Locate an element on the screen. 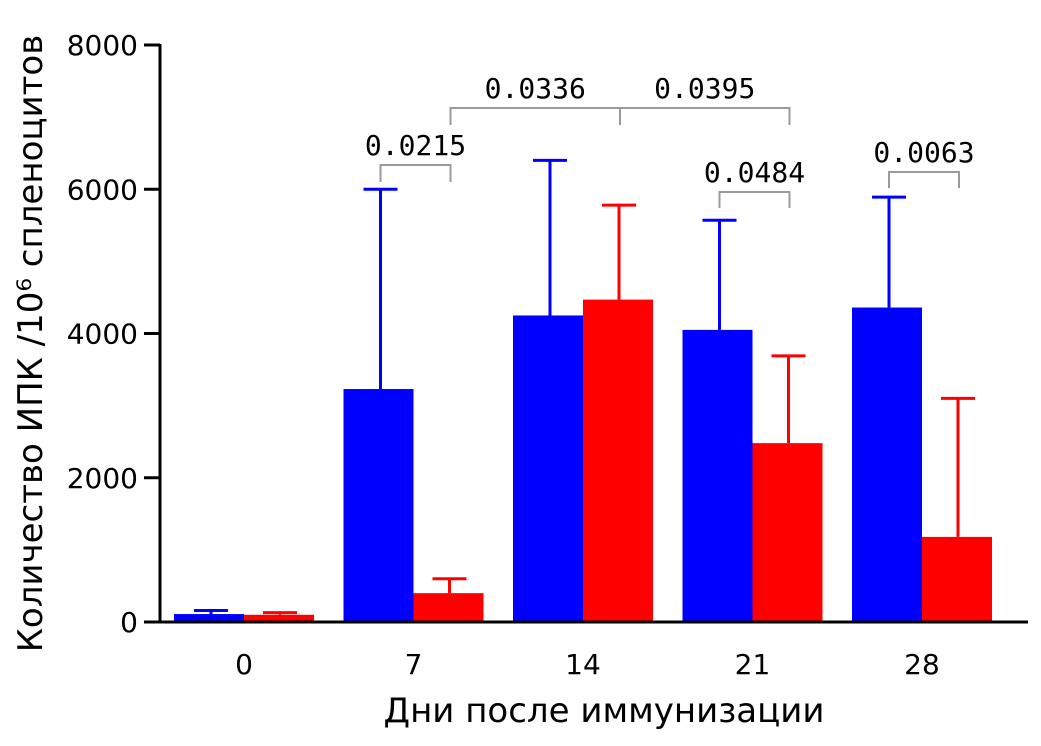 The image size is (1041, 746). x-tick-label: 7 is located at coordinates (414, 664).